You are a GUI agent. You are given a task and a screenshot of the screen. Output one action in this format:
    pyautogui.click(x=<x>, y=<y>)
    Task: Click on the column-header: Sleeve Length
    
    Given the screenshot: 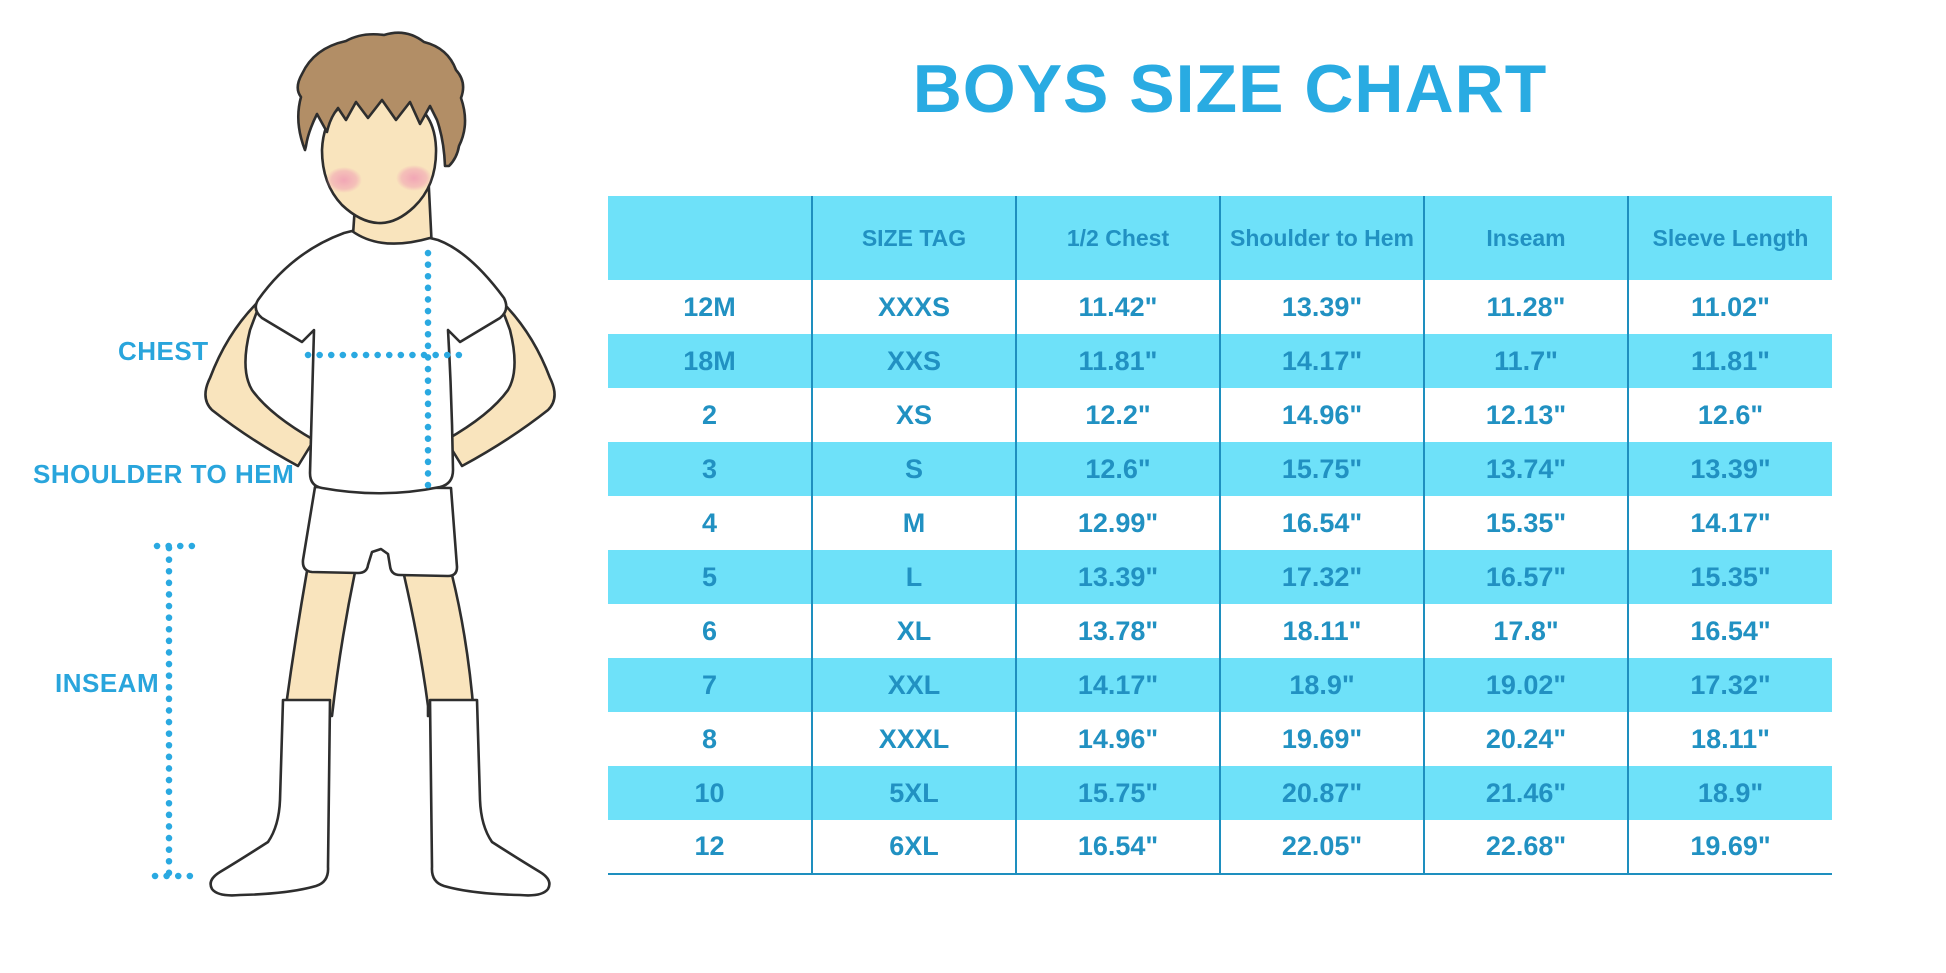 What is the action you would take?
    pyautogui.click(x=1729, y=238)
    